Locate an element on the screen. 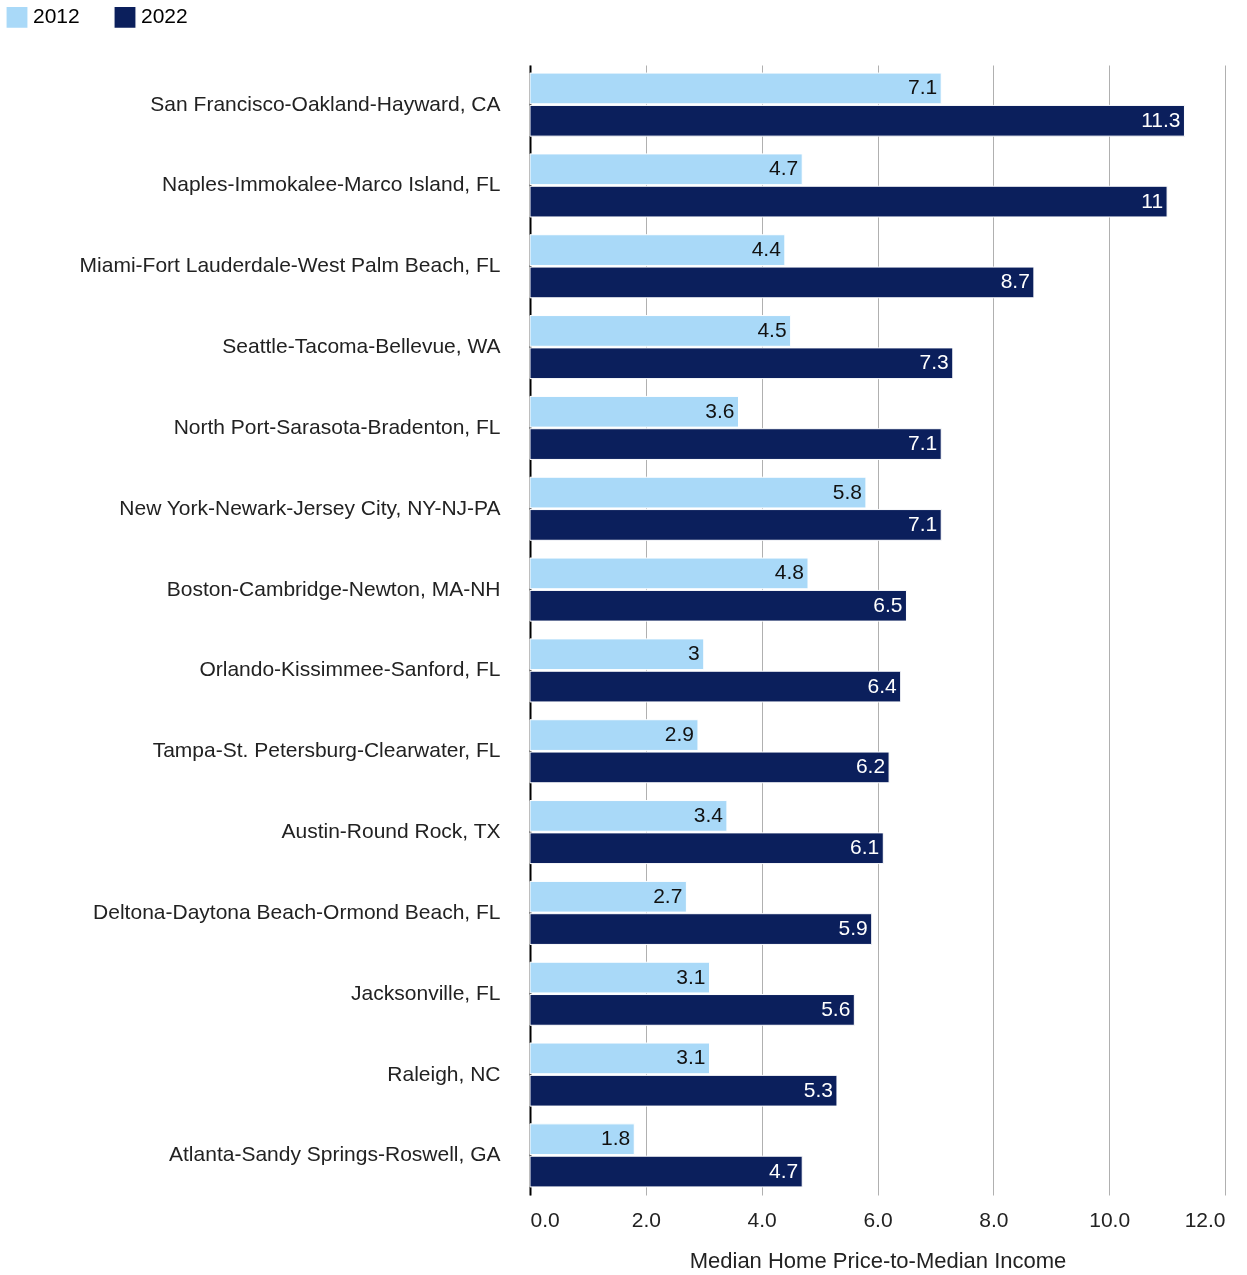 The width and height of the screenshot is (1247, 1275). y-tick-label: North Port-Sarasota-Bradenton, FL is located at coordinates (337, 426).